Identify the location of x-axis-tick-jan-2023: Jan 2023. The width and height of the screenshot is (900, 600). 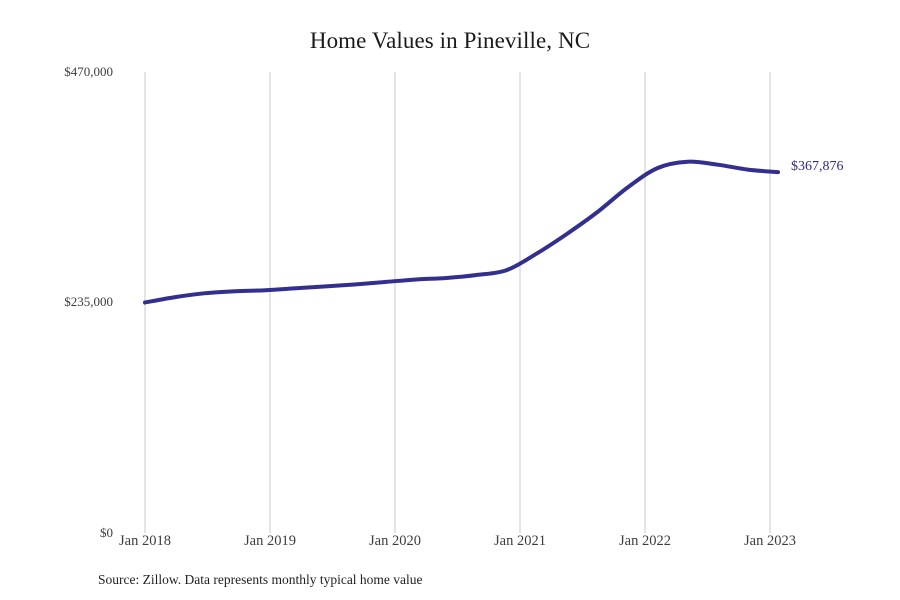
(770, 541).